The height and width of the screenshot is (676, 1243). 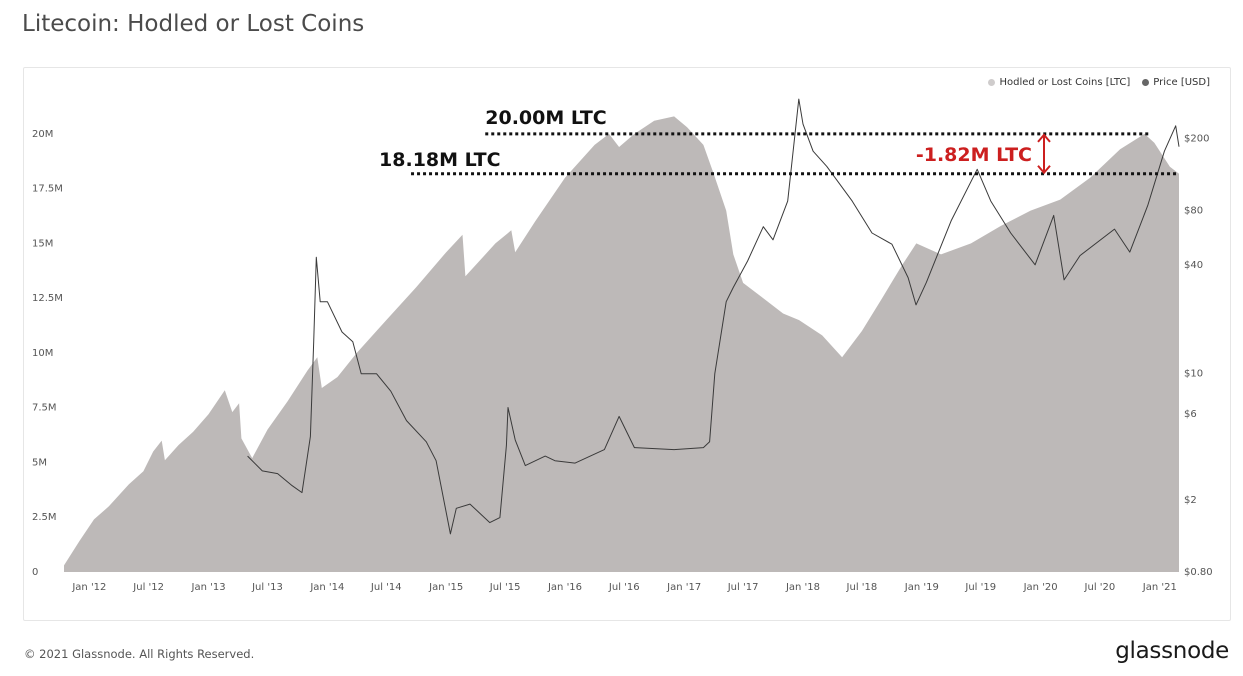 I want to click on legend-item-price: Price [USD], so click(x=1176, y=82).